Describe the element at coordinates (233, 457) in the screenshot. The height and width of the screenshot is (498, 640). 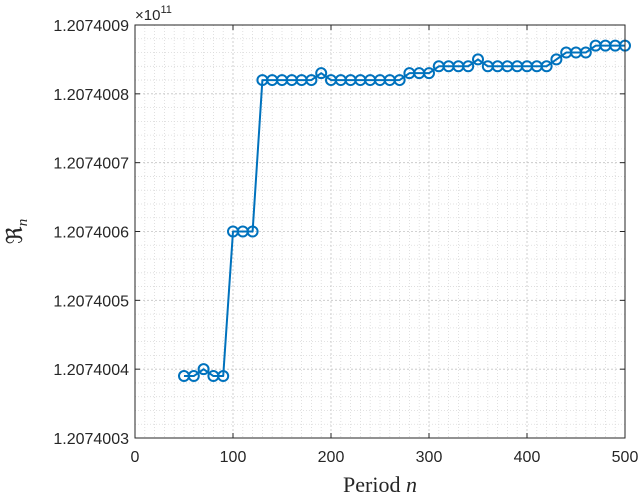
I see `x-tick-label: 100` at that location.